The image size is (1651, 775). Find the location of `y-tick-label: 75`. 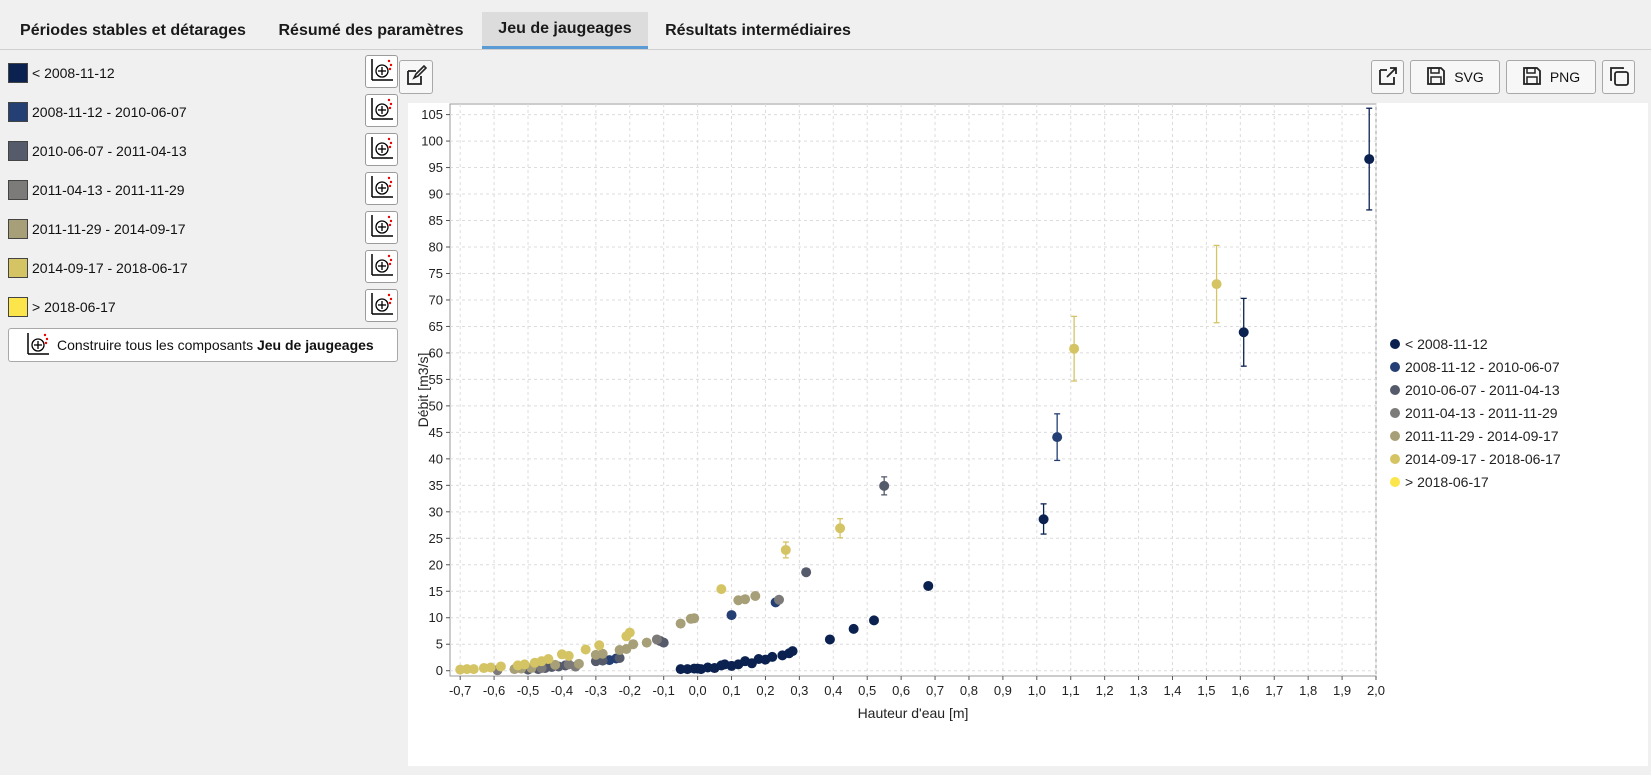

y-tick-label: 75 is located at coordinates (436, 273).